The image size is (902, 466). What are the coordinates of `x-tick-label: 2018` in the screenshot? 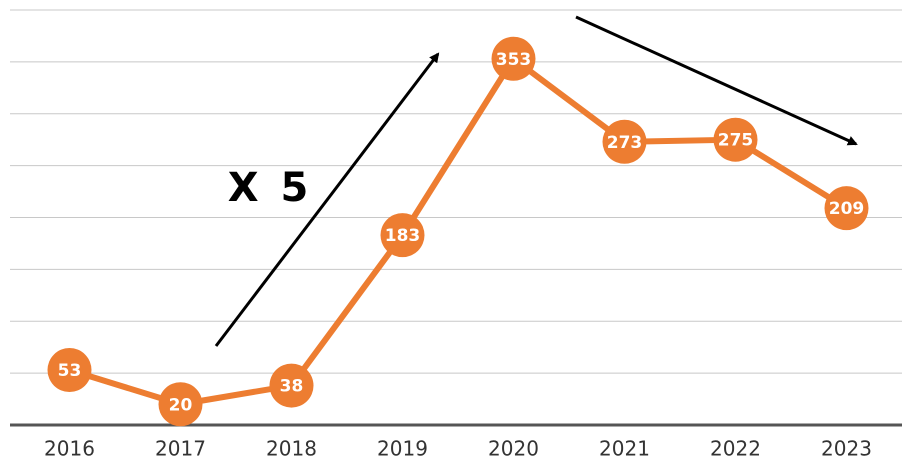 It's located at (291, 449).